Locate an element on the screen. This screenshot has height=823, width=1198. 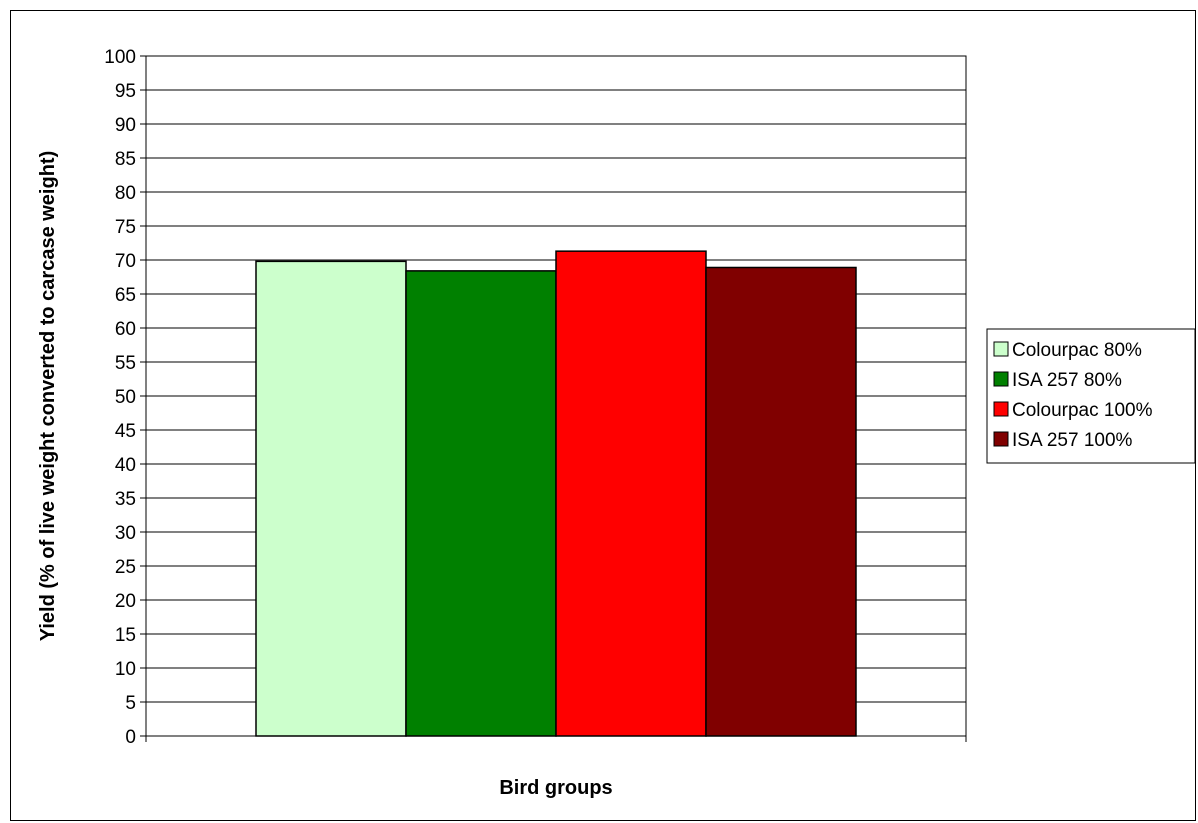
y-tick-label: 40 is located at coordinates (125, 465).